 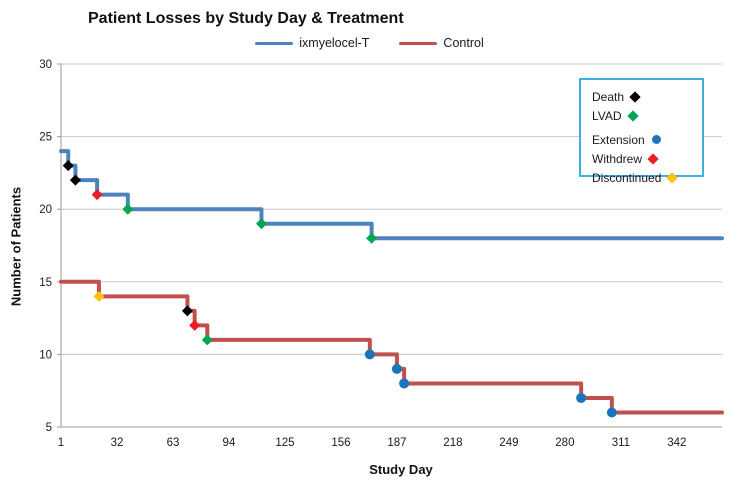 What do you see at coordinates (49, 428) in the screenshot?
I see `y-tick-label: 5` at bounding box center [49, 428].